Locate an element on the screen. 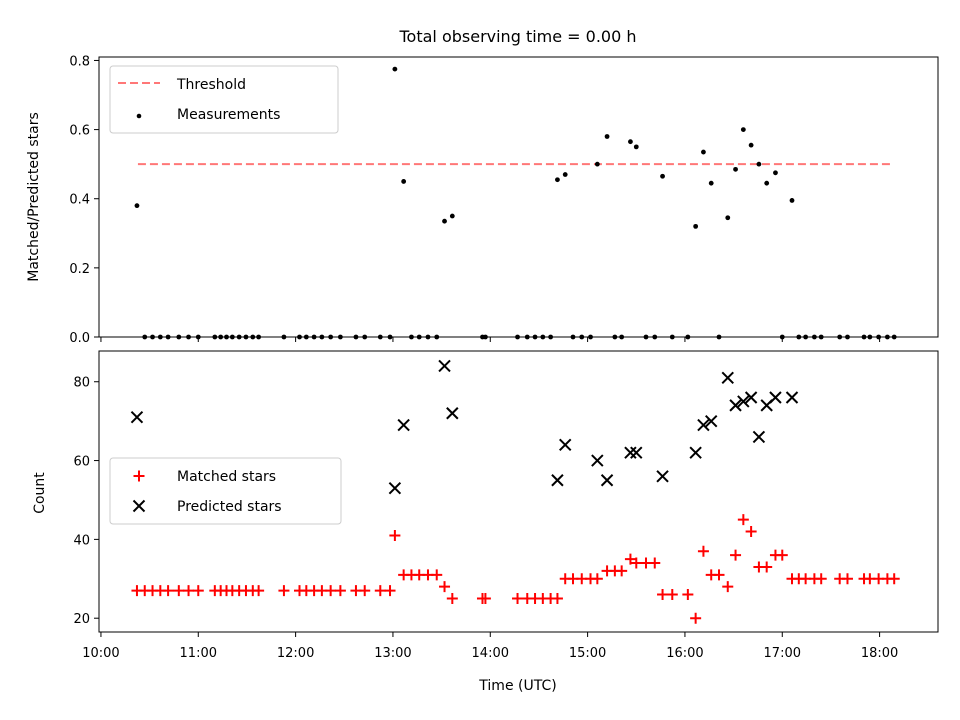  top-y-tick-label: 0.2 is located at coordinates (79, 269).